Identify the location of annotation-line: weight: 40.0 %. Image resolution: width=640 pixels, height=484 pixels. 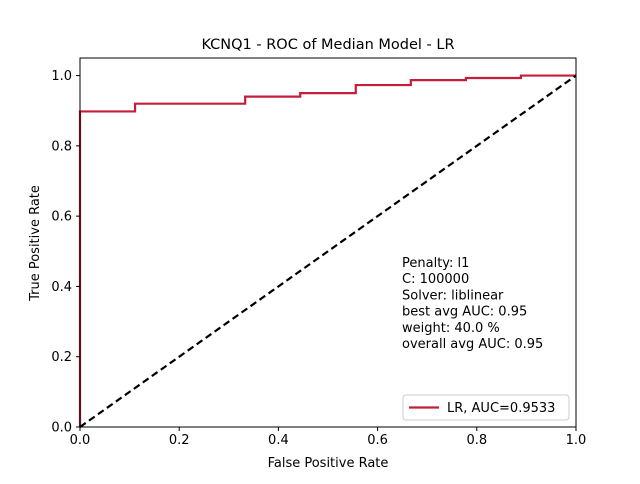
(451, 328).